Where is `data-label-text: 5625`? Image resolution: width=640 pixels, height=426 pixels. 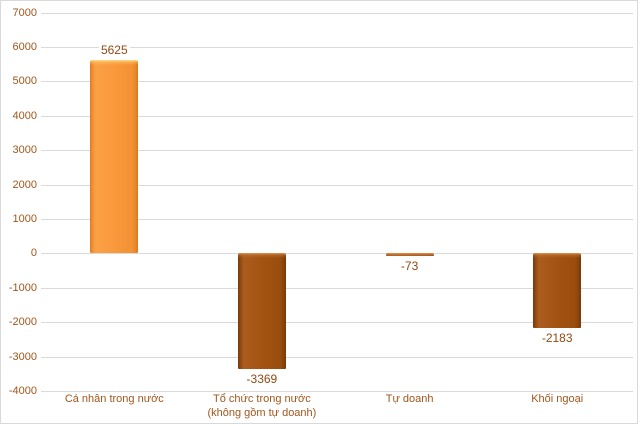 data-label-text: 5625 is located at coordinates (114, 49).